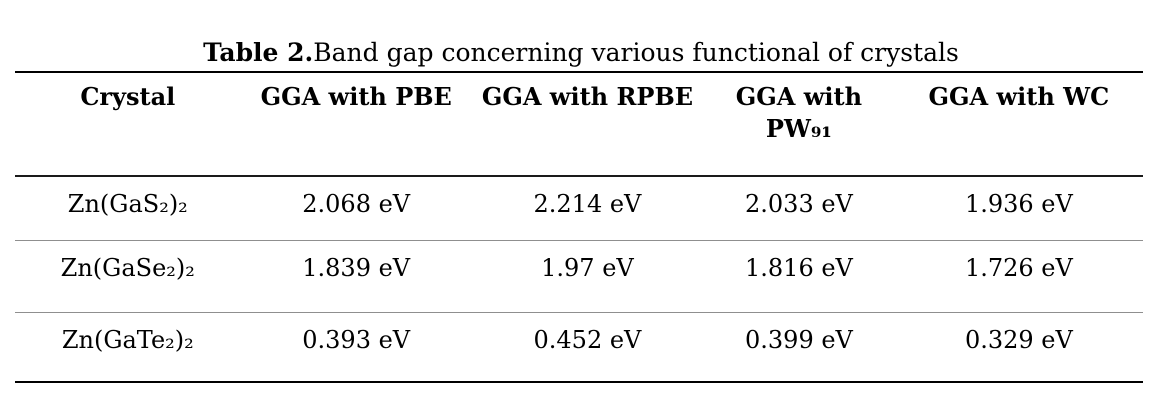 Image resolution: width=1162 pixels, height=400 pixels. I want to click on table-caption-number: Table 2., so click(258, 52).